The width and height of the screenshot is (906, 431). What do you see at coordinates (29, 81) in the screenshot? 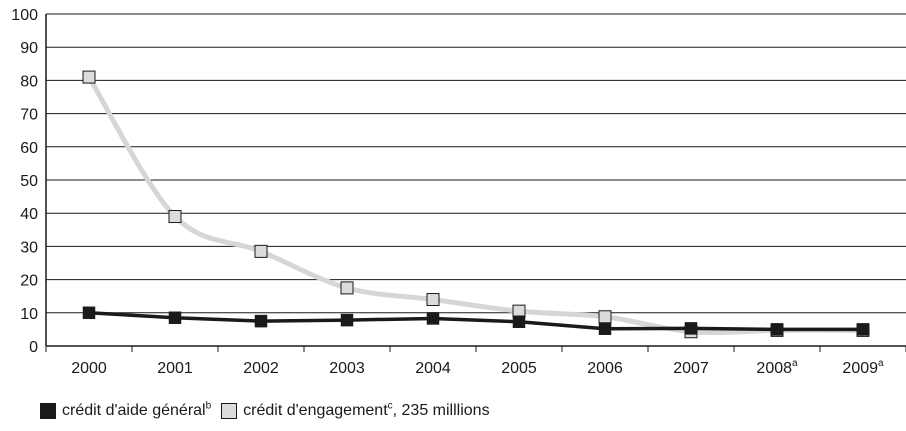
I see `y-tick-label: 80` at bounding box center [29, 81].